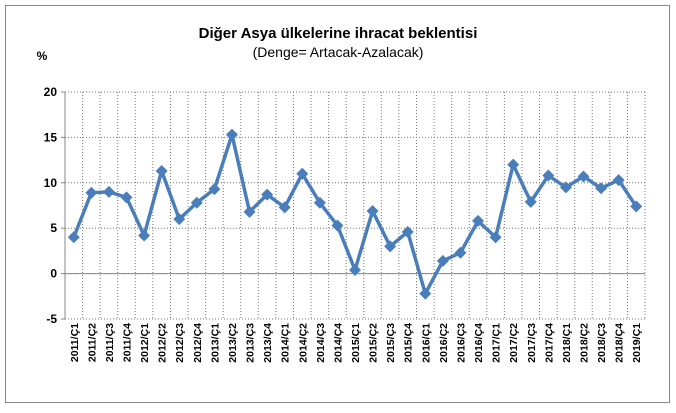  What do you see at coordinates (145, 343) in the screenshot?
I see `x-tick-label: 2012/Ç1` at bounding box center [145, 343].